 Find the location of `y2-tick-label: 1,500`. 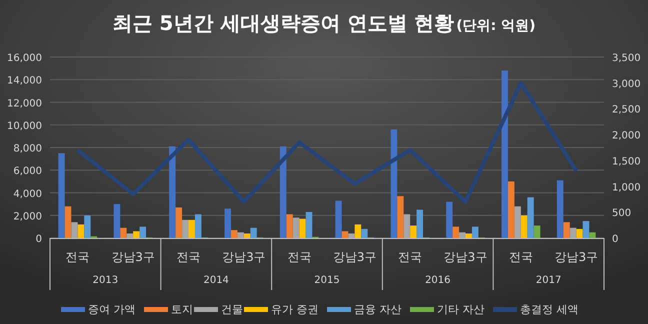

y2-tick-label: 1,500 is located at coordinates (626, 162).